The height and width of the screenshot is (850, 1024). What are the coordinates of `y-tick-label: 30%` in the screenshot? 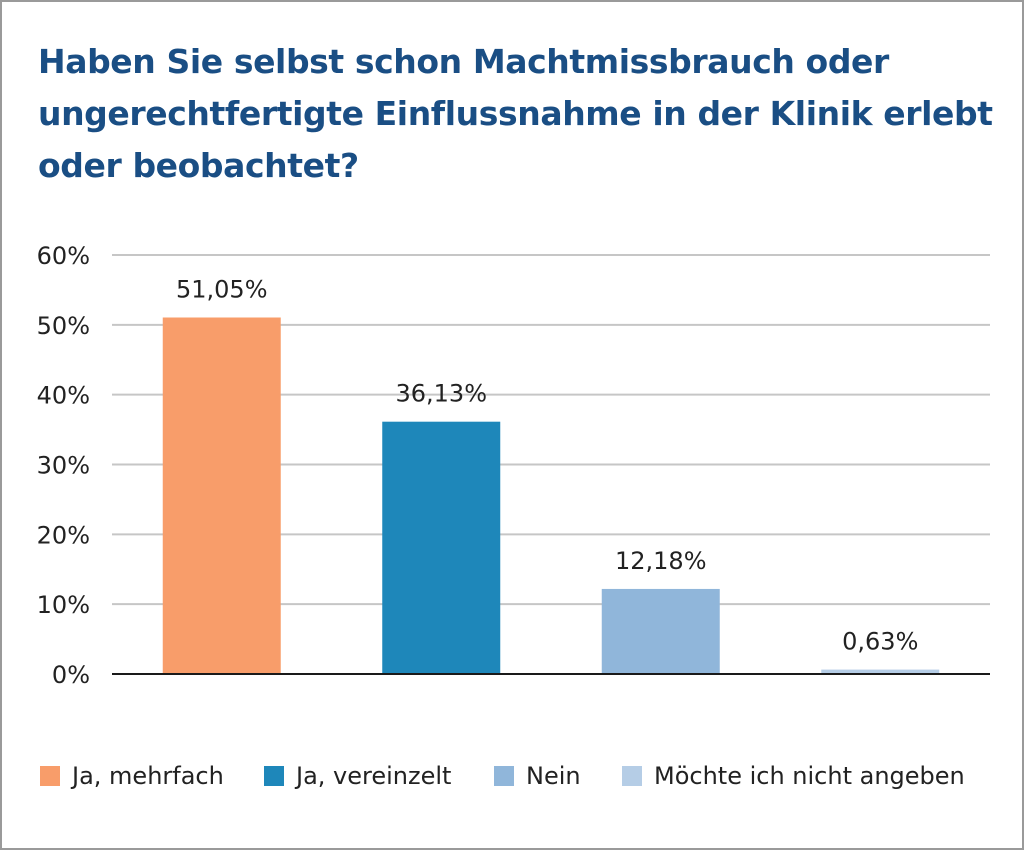 It's located at (63, 466).